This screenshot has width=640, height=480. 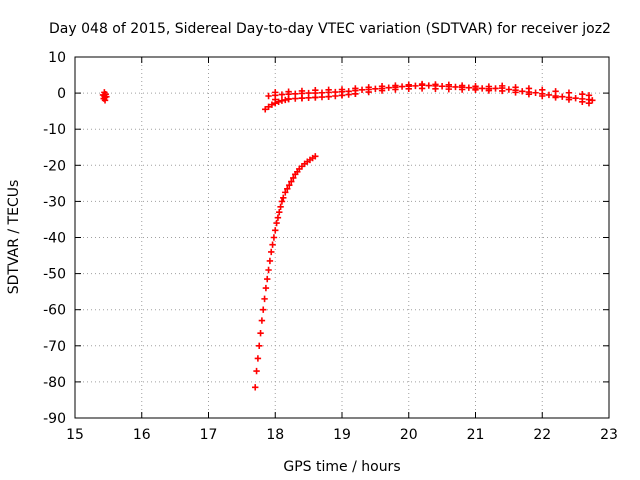 I want to click on x-tick-label: 22, so click(x=542, y=435).